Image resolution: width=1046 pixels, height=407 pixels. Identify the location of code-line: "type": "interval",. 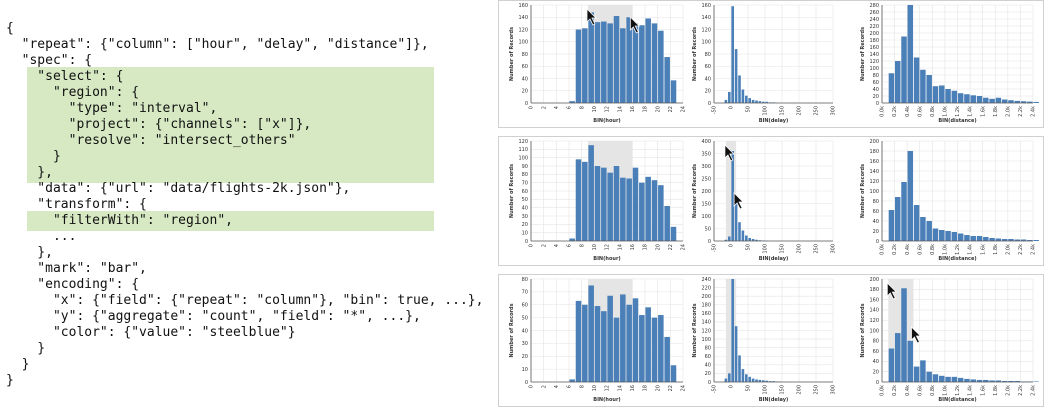
(112, 108).